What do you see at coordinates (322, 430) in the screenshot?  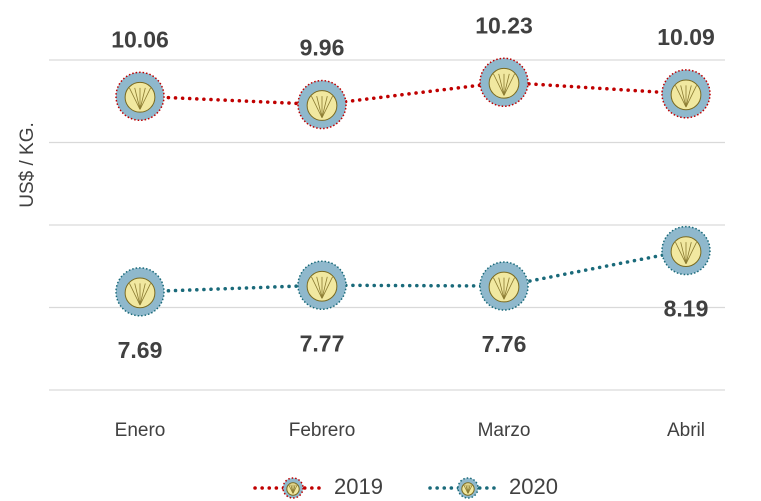 I see `x-tick-label: Febrero` at bounding box center [322, 430].